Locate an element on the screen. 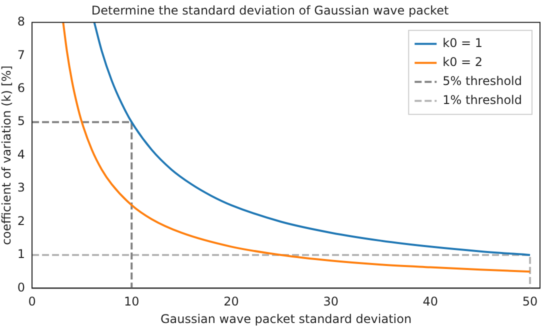  y-tick-label: 5 is located at coordinates (21, 121).